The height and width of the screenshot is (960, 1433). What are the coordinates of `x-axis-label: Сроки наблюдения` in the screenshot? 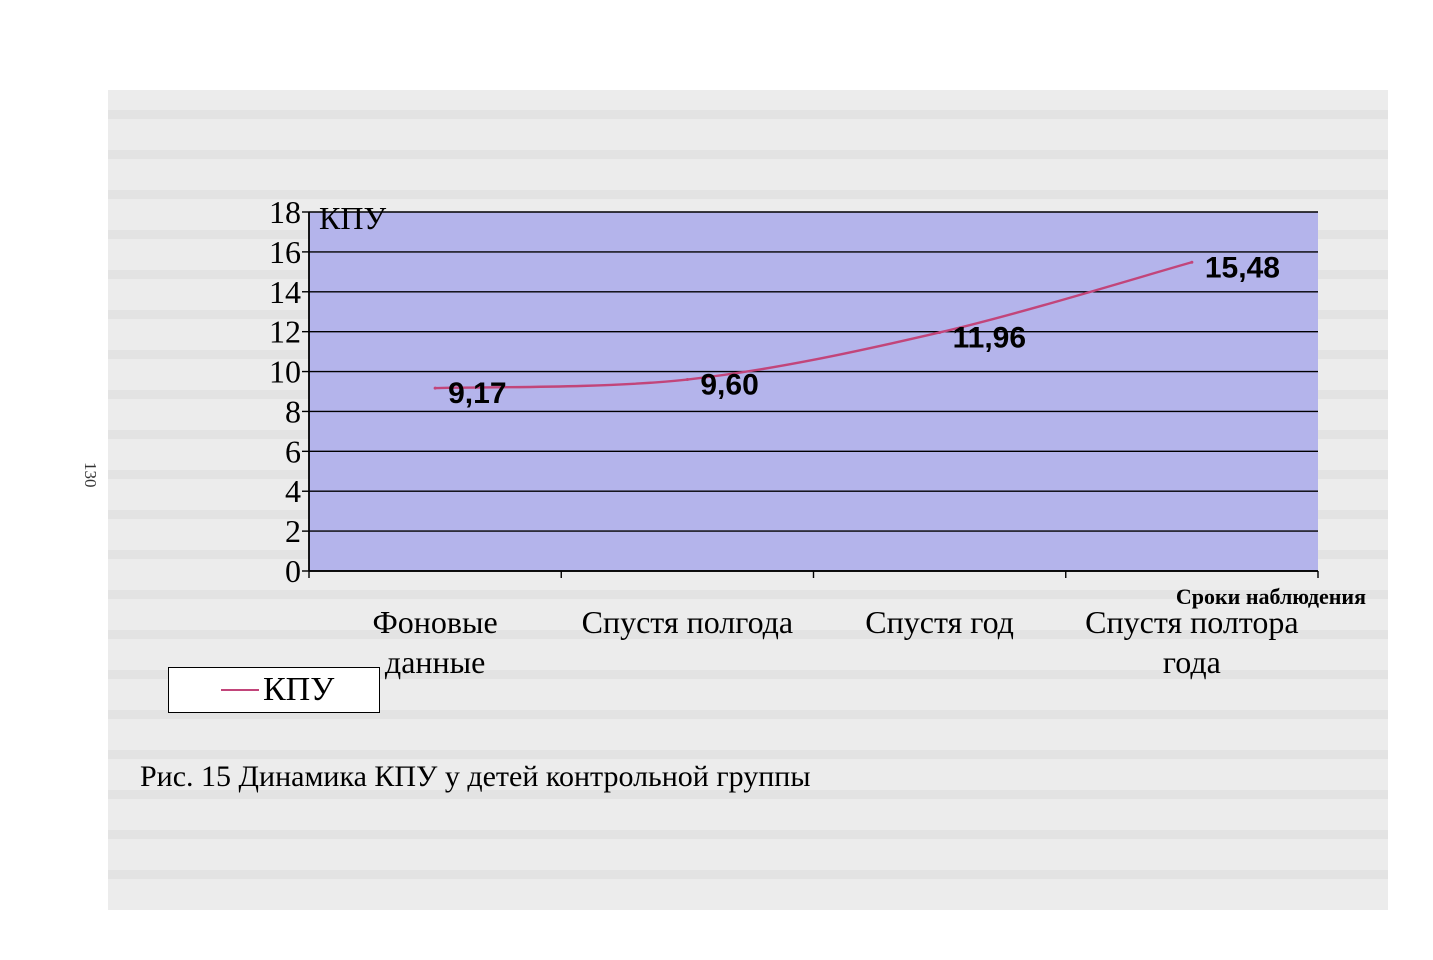 It's located at (1271, 596).